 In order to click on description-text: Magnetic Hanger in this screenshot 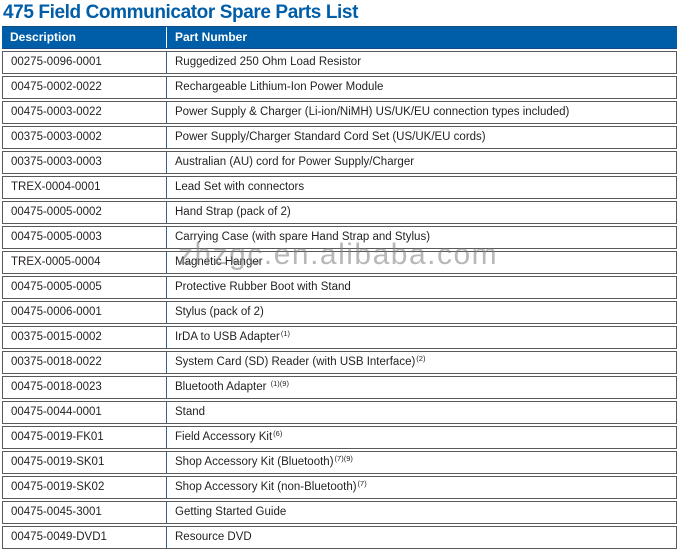, I will do `click(219, 262)`.